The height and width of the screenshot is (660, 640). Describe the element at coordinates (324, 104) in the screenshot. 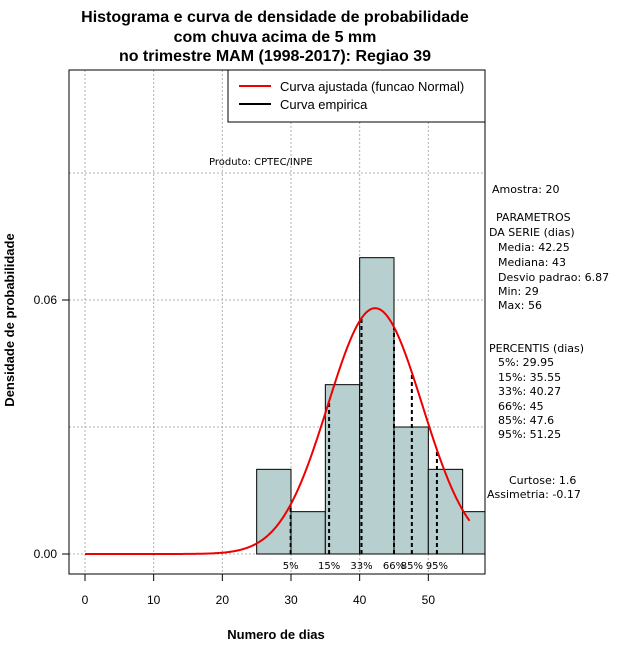

I see `legend-label-empirical: Curva empirica` at that location.